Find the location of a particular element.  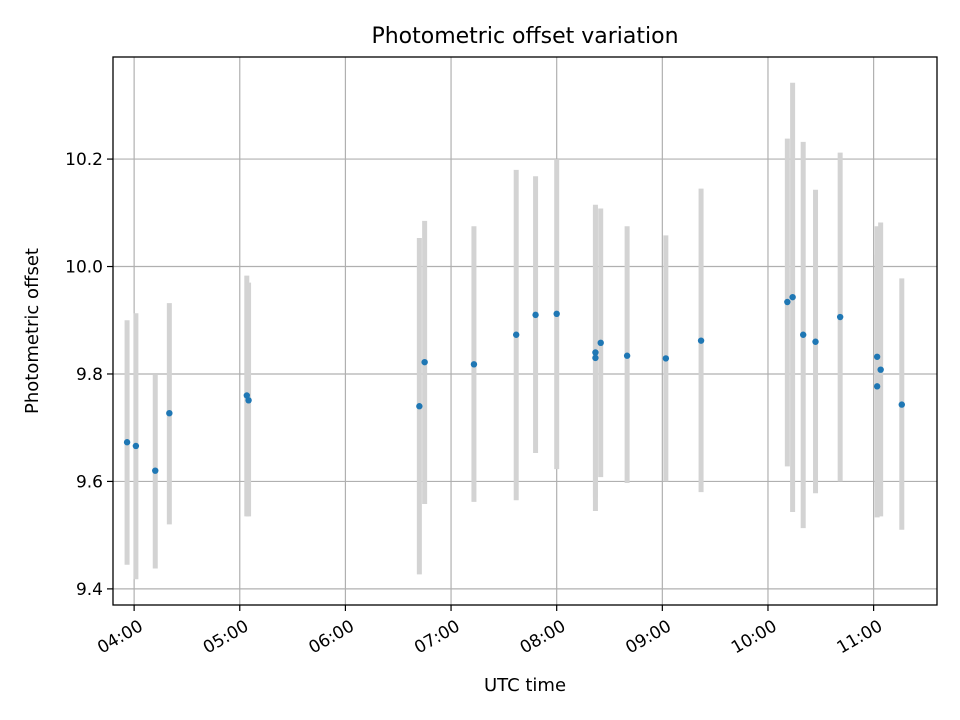

x-tick-label: 04:00 is located at coordinates (120, 637).